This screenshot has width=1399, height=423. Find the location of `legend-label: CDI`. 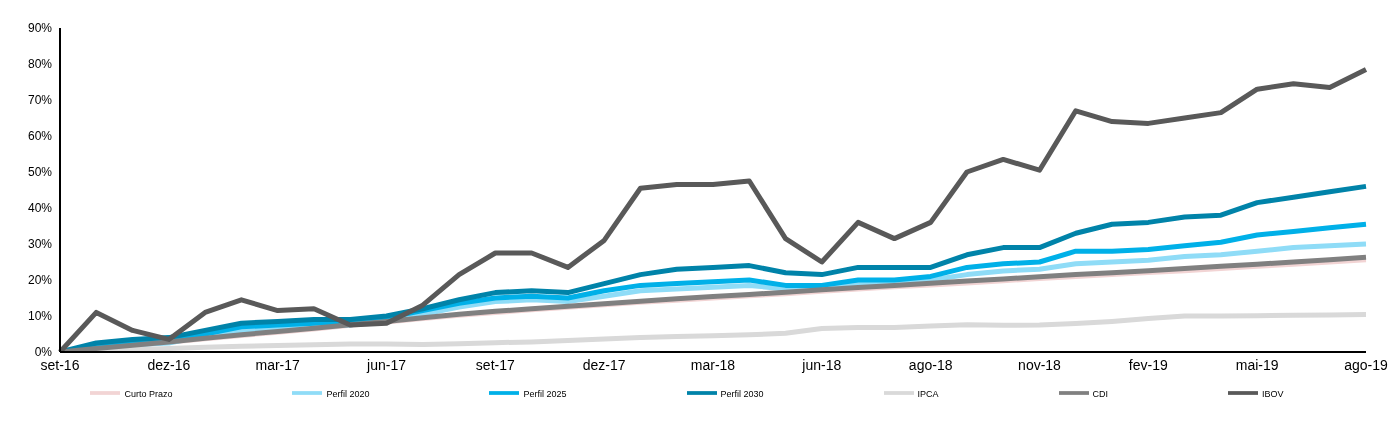

legend-label: CDI is located at coordinates (1100, 394).